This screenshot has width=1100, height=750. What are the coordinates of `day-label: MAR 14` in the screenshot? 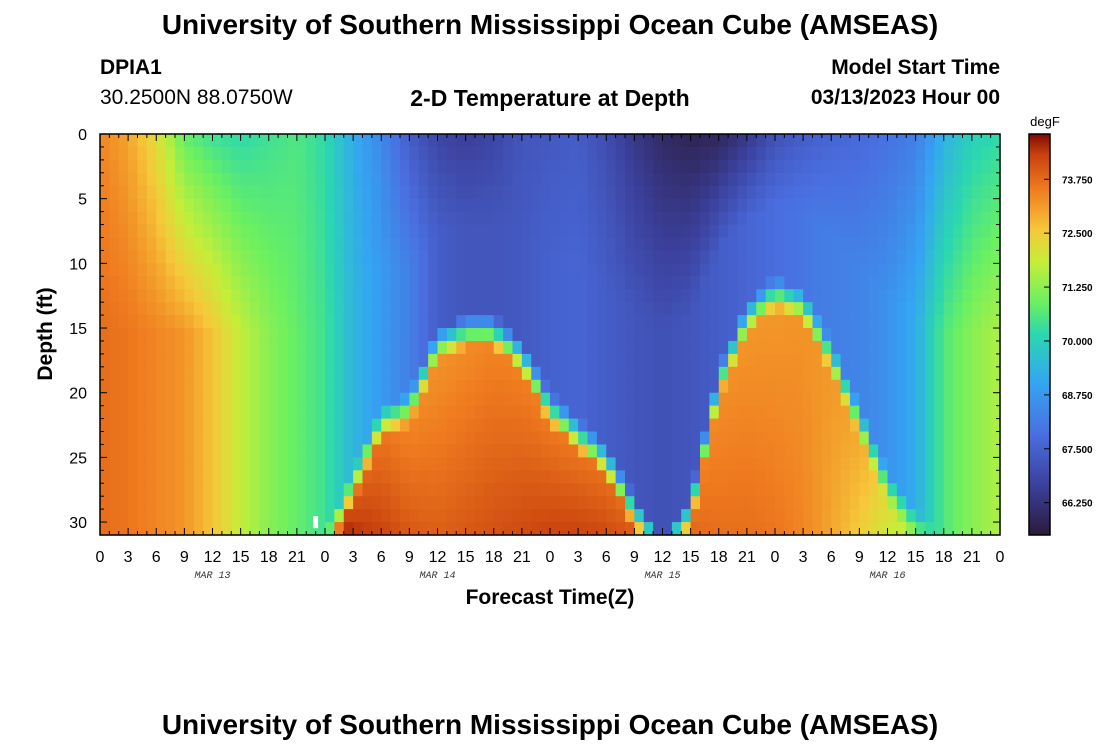 It's located at (437, 576).